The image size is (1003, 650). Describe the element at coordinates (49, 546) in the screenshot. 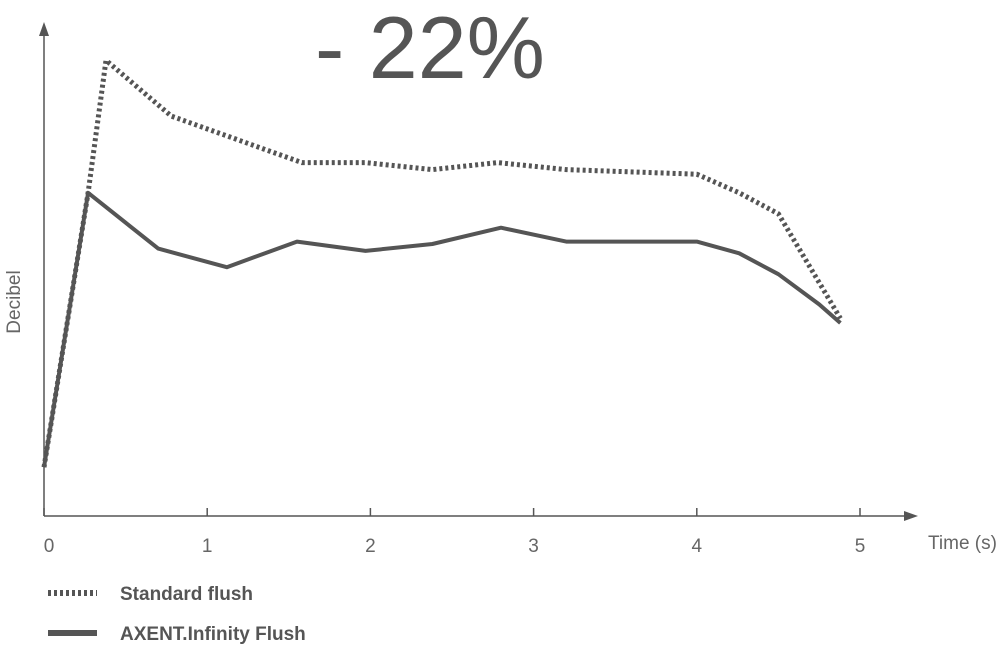

I see `x-tick-label-0: 0` at that location.